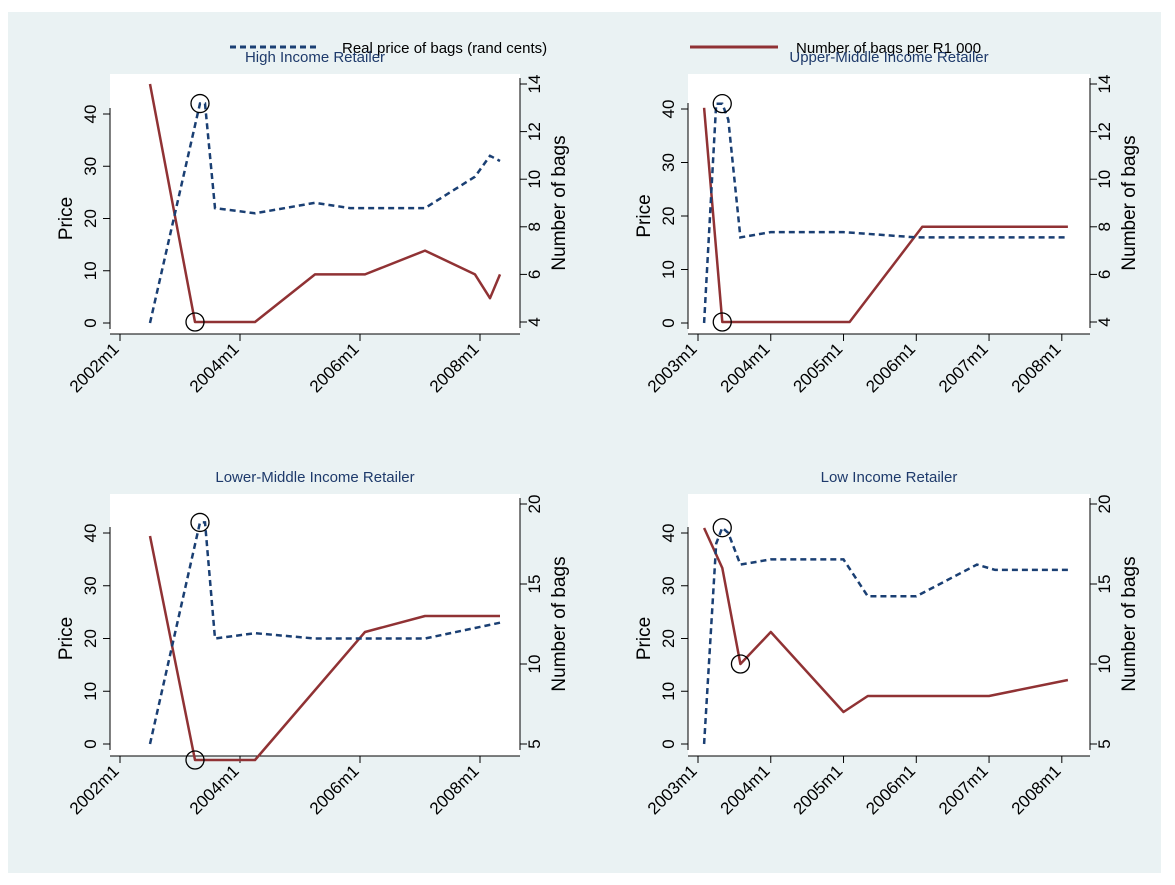  I want to click on panel-title: Low Income Retailer, so click(889, 477).